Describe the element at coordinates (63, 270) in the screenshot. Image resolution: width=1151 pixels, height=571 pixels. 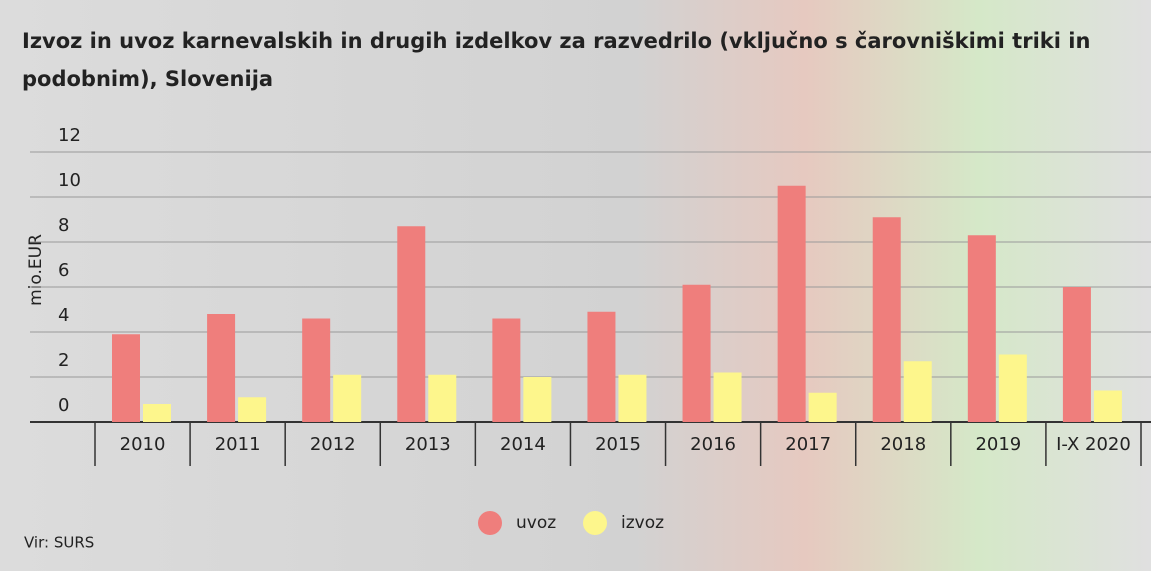
I see `y-tick-label: 6` at that location.